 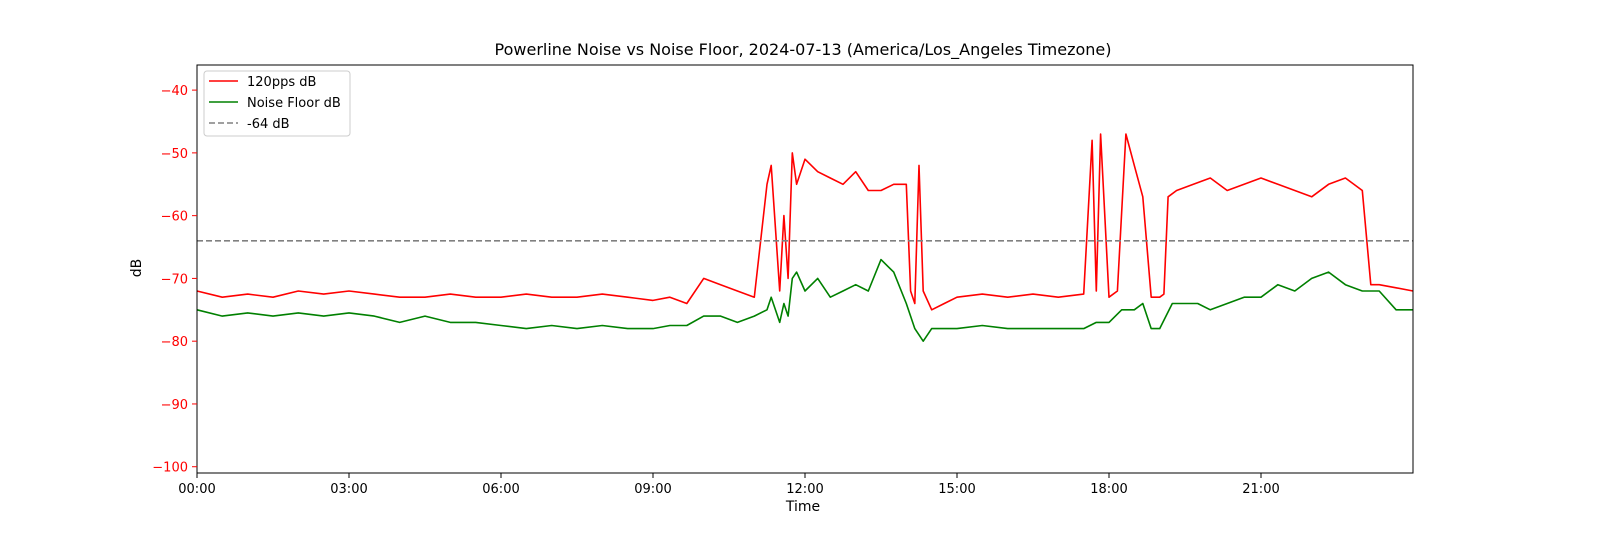 I want to click on x-tick-label: 12:00, so click(x=804, y=489).